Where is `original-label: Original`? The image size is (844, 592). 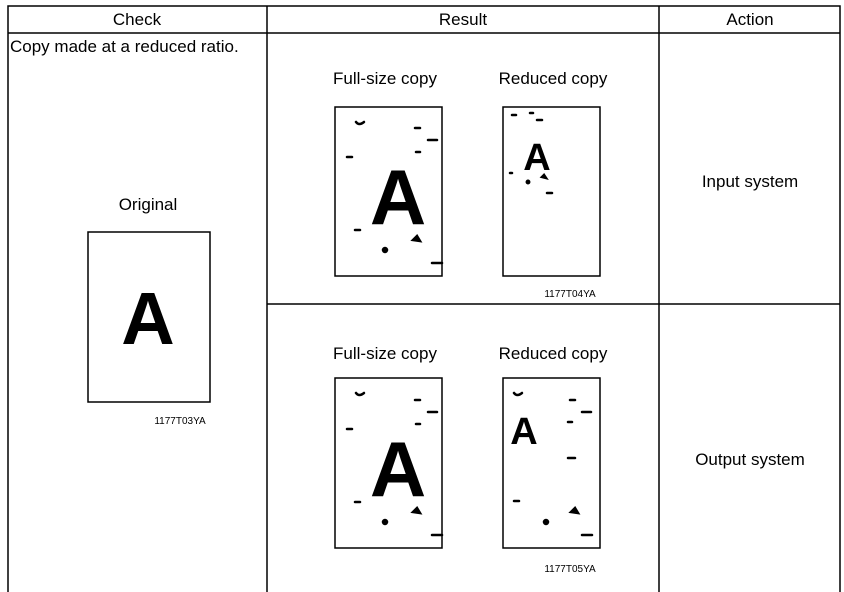
original-label: Original is located at coordinates (148, 204).